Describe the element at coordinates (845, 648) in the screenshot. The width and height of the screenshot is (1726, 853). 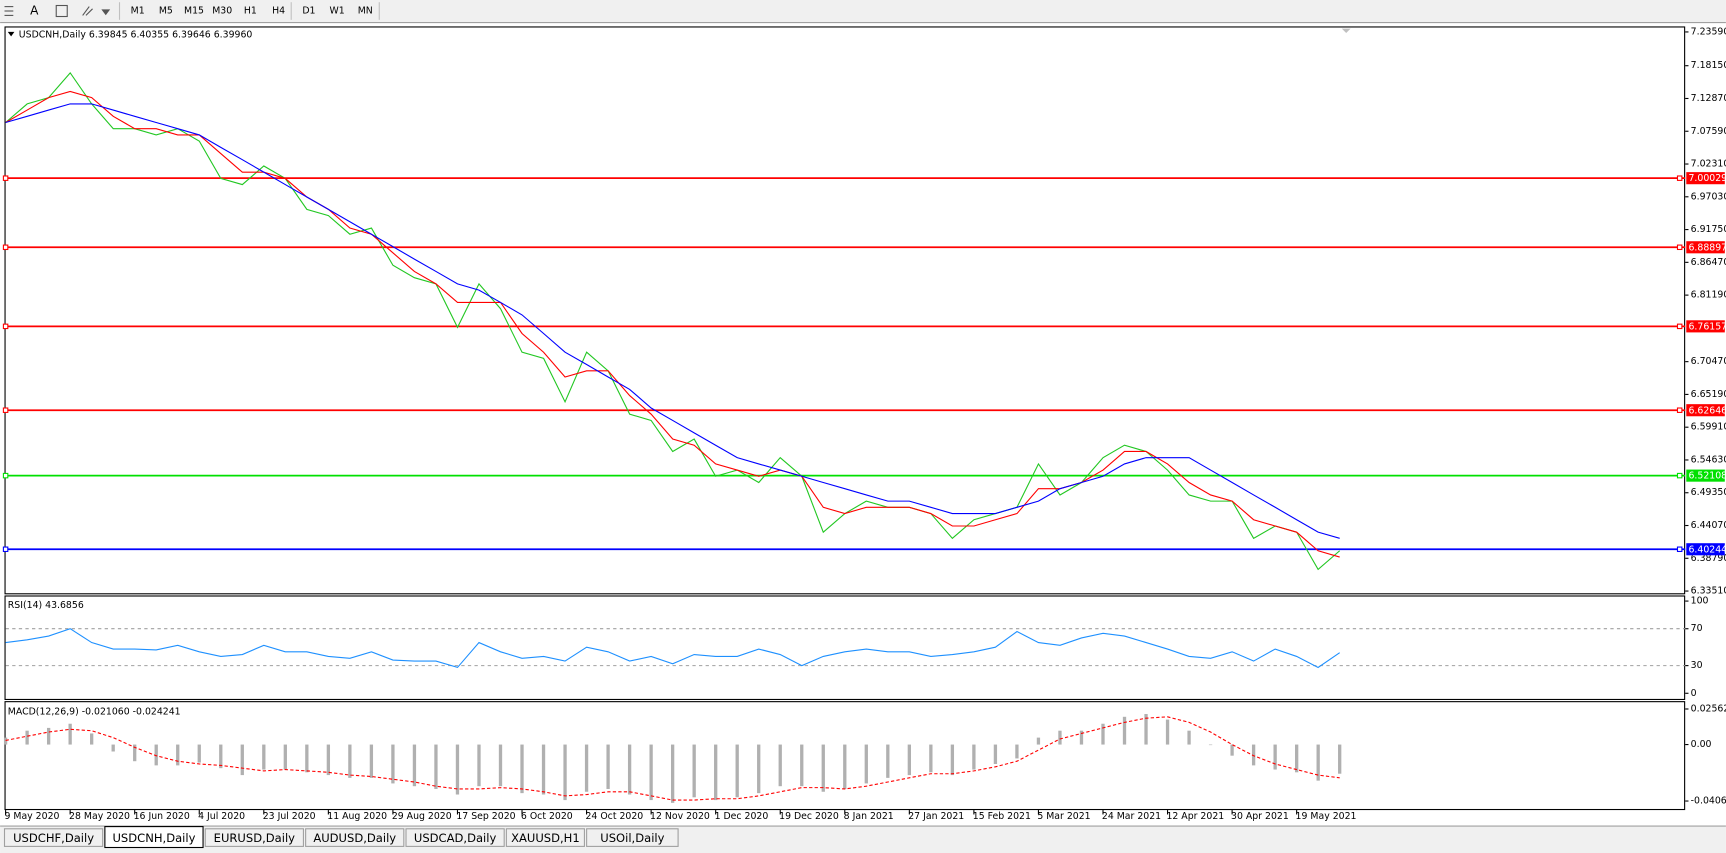
I see `rsi-panel` at that location.